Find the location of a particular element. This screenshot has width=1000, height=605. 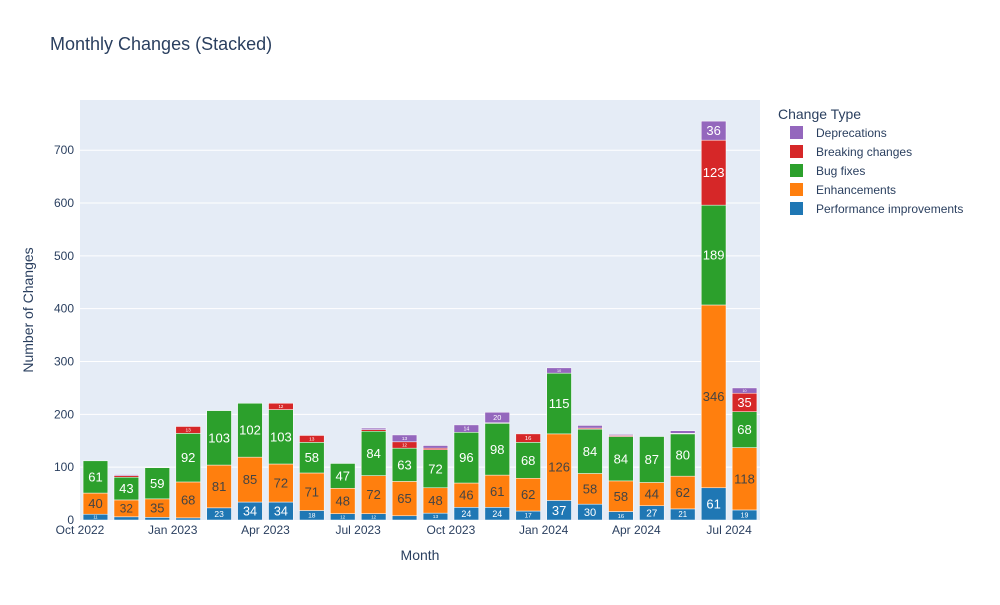

bar-value-label: 47 is located at coordinates (342, 475).